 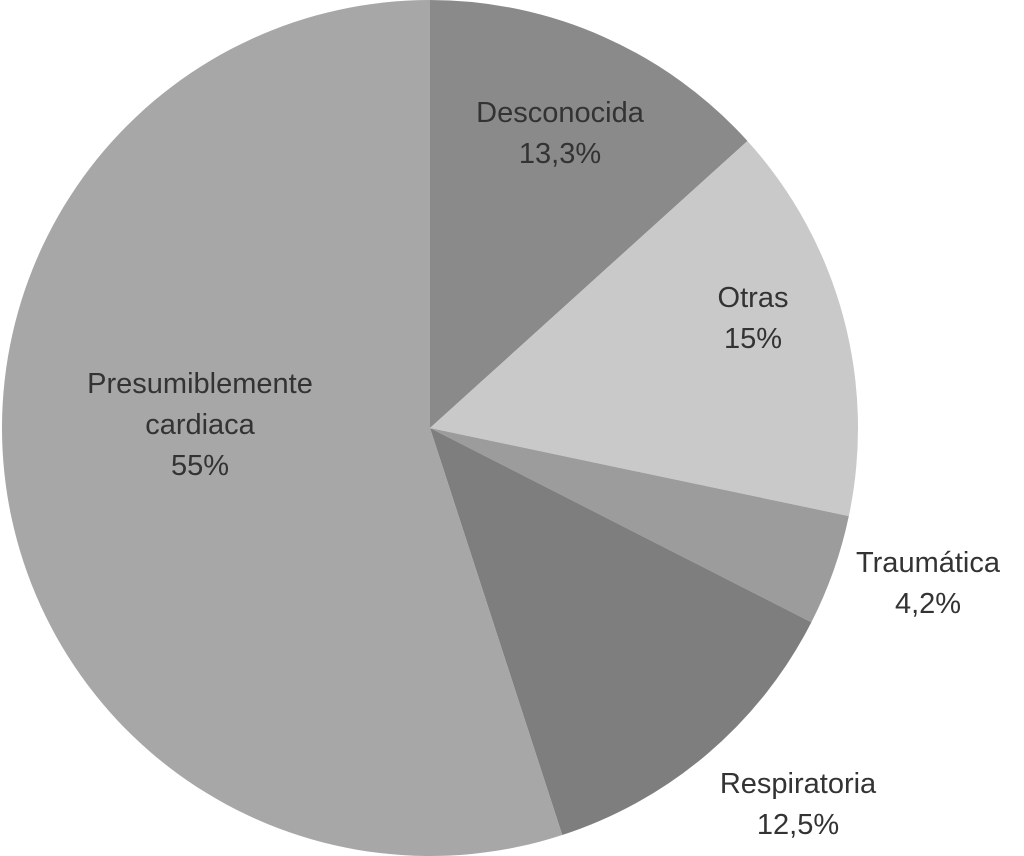 I want to click on pie-slice-label-presumiblemente-cardiaca: Presumiblemente cardiaca 55%, so click(x=200, y=425).